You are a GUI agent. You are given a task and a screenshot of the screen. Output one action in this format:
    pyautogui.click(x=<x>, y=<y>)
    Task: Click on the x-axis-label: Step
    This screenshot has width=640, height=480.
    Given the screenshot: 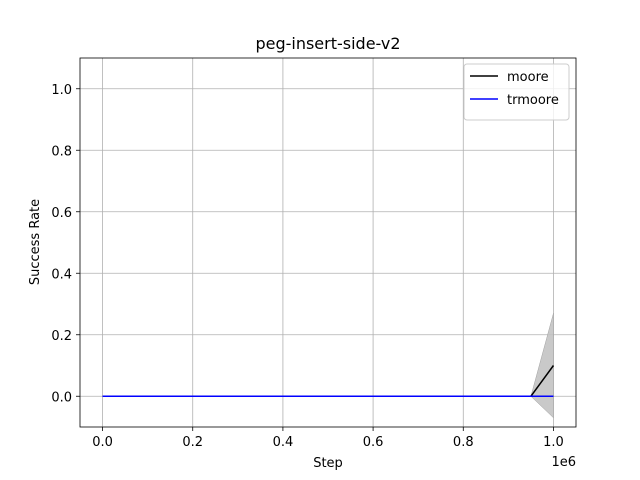 What is the action you would take?
    pyautogui.click(x=328, y=463)
    